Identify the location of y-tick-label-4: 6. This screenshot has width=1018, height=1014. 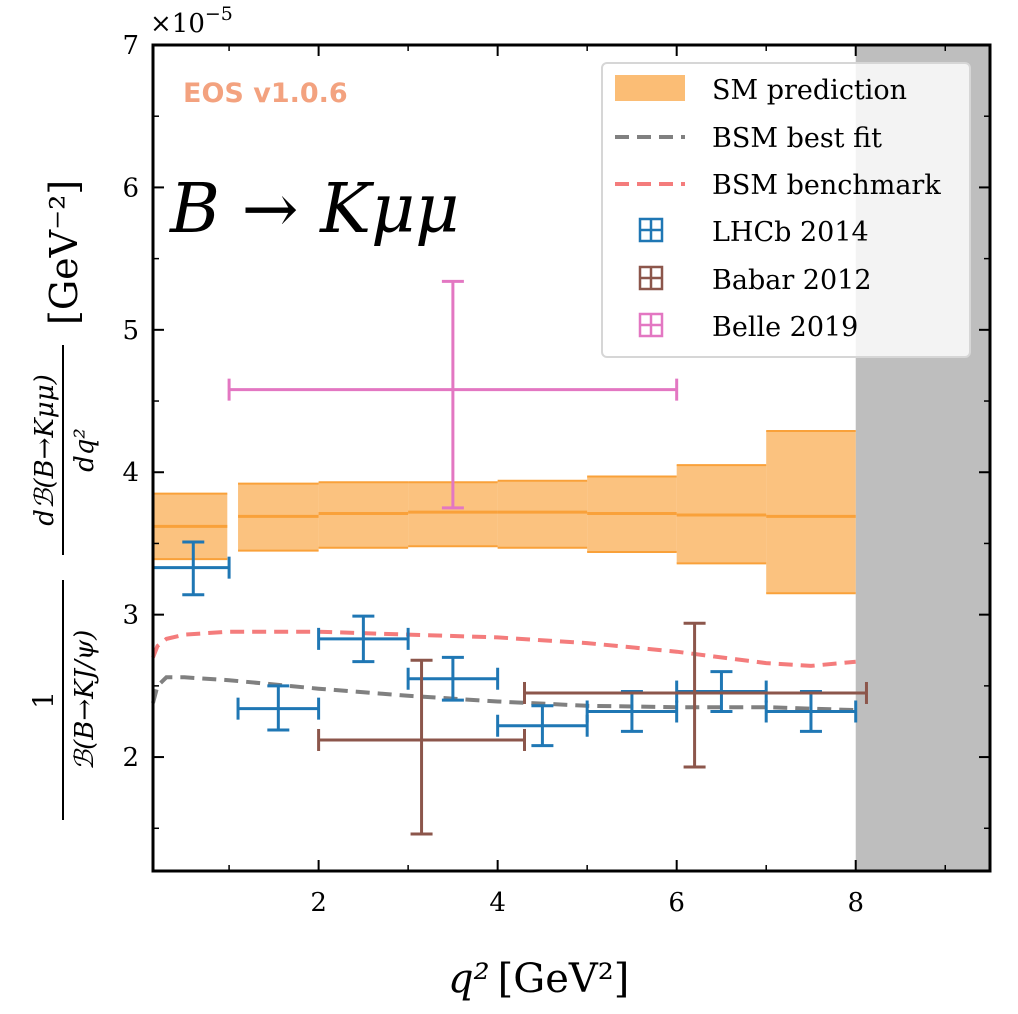
(130, 188).